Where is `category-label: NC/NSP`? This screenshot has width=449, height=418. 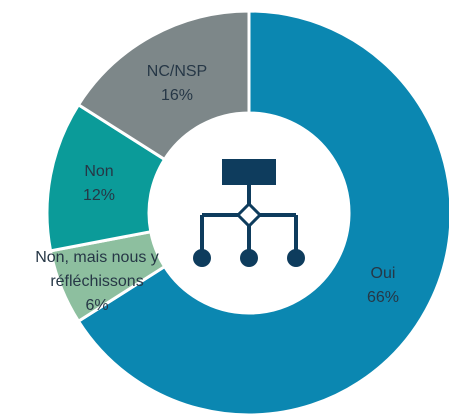
category-label: NC/NSP is located at coordinates (177, 71).